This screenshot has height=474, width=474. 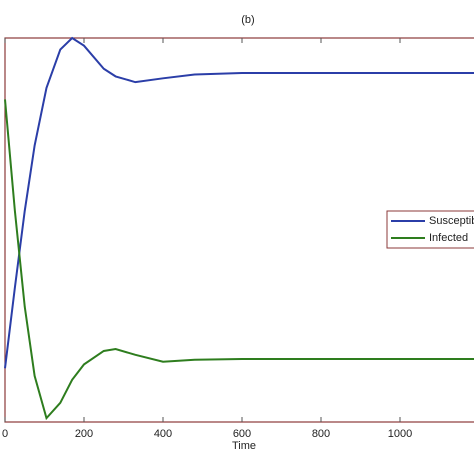 What do you see at coordinates (430, 229) in the screenshot?
I see `legend-box` at bounding box center [430, 229].